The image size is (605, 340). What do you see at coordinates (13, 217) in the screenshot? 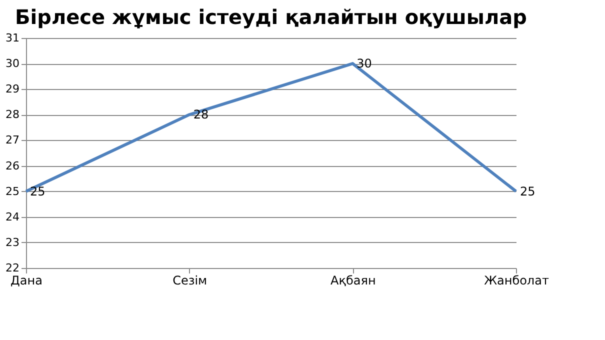
I see `y-tick-label: 24` at bounding box center [13, 217].